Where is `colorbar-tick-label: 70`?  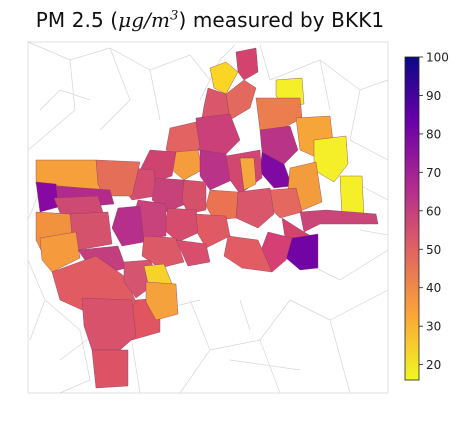 colorbar-tick-label: 70 is located at coordinates (433, 173).